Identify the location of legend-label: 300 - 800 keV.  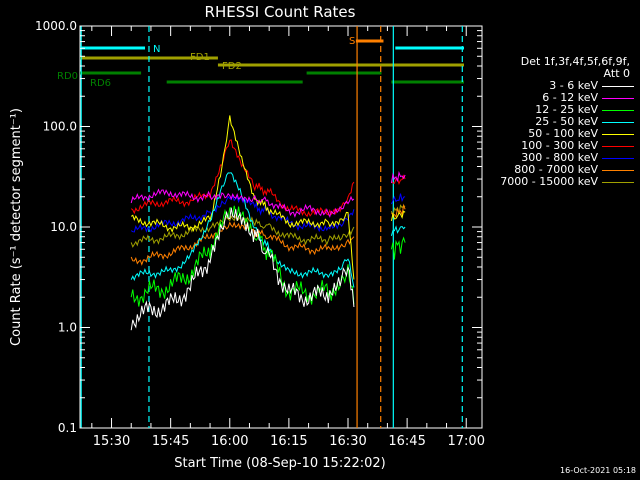
(559, 157).